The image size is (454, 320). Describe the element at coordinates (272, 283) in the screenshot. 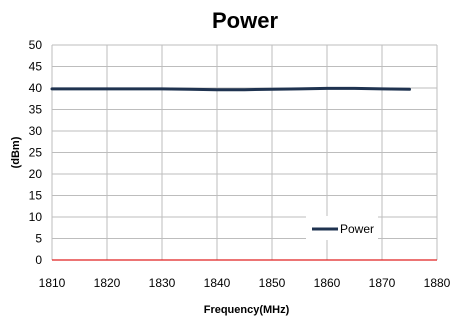

I see `x-tick-label: 1850` at that location.